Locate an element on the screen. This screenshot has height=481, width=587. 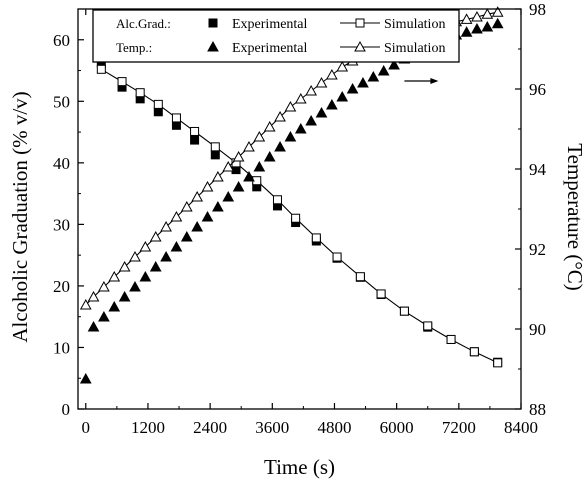
y-left-axis-title: Alcoholic Graduation (% v/v) is located at coordinates (20, 216).